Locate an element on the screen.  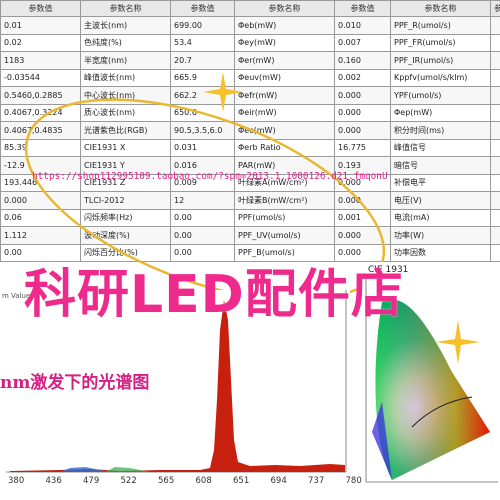
table-cell: 0.193 is located at coordinates (362, 165).